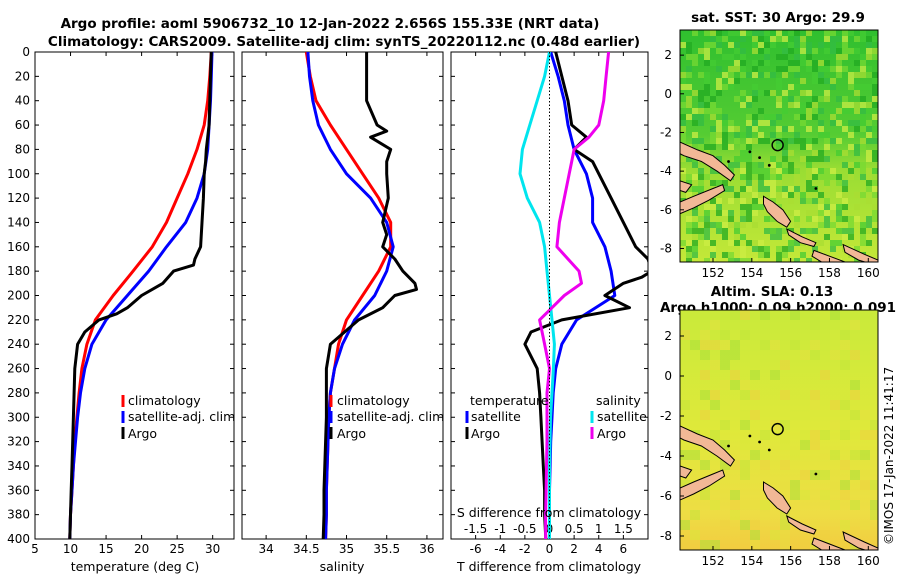  Describe the element at coordinates (599, 549) in the screenshot. I see `x-tick-label: 4` at that location.